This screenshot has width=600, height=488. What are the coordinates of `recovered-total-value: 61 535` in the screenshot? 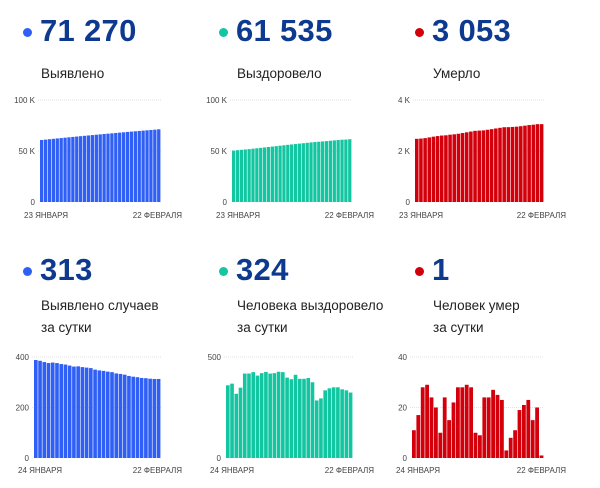 It's located at (284, 30).